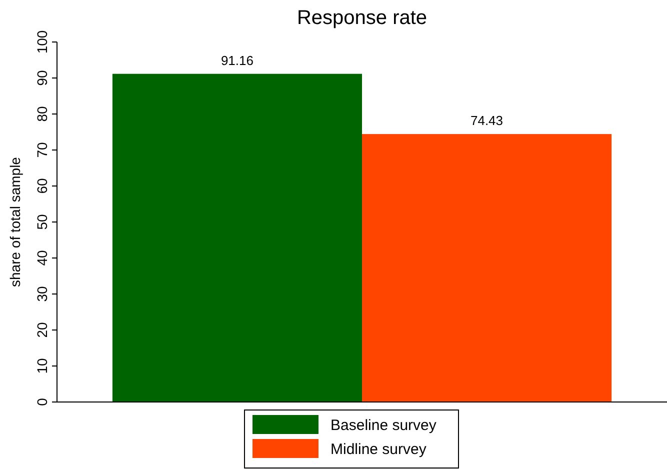 Image resolution: width=667 pixels, height=469 pixels. Describe the element at coordinates (383, 425) in the screenshot. I see `legend-label: Baseline survey` at that location.